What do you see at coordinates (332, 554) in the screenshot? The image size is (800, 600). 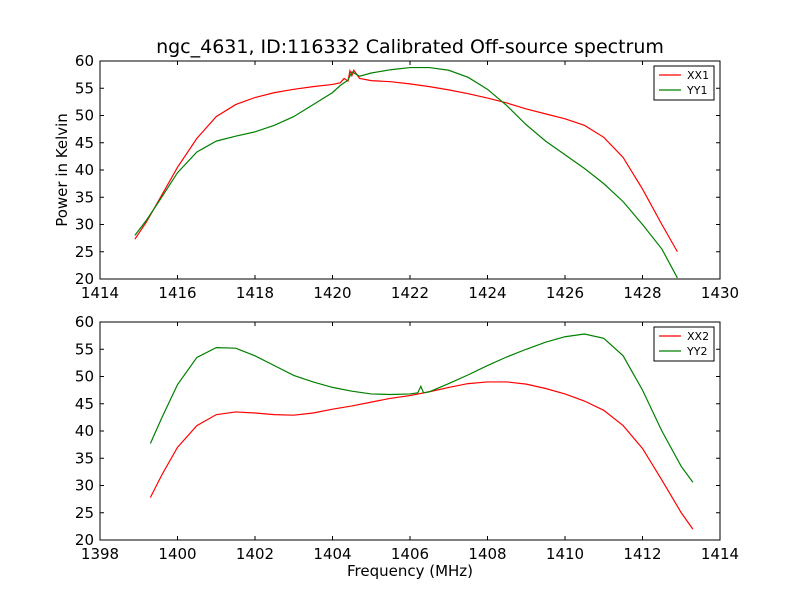 I see `x-tick-label: 1404` at bounding box center [332, 554].